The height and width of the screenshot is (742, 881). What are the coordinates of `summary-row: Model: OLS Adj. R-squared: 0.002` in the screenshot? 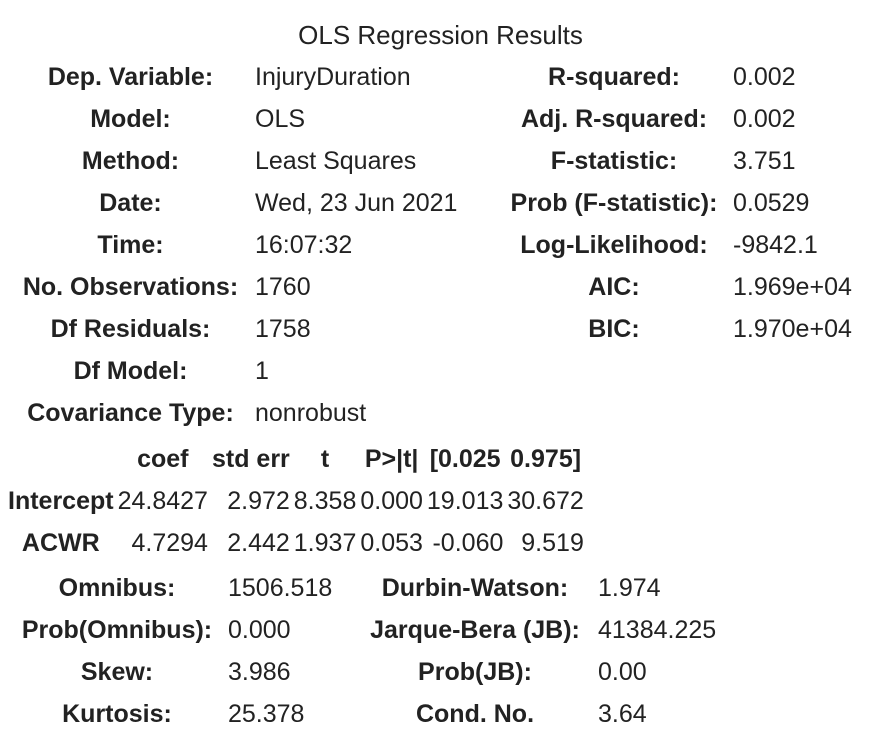 It's located at (439, 119).